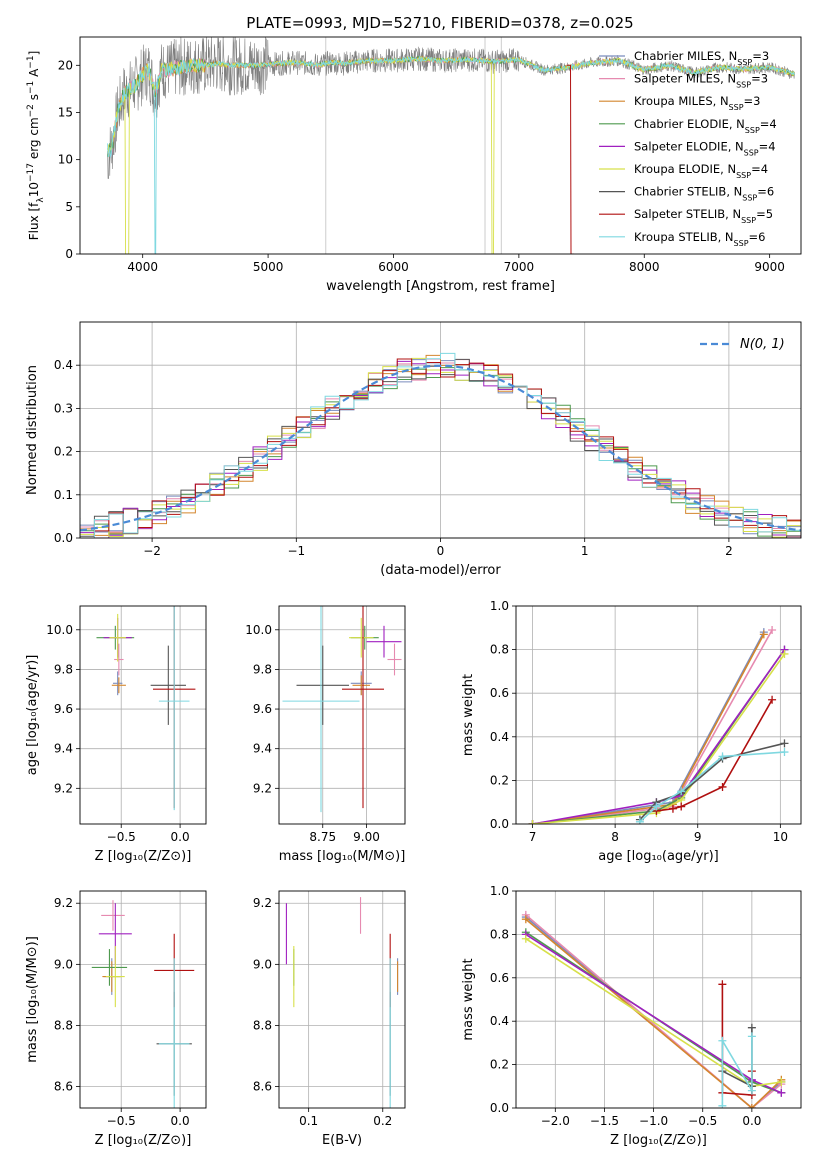 The height and width of the screenshot is (1170, 819). Describe the element at coordinates (143, 1004) in the screenshot. I see `mass-vs-Z-points` at that location.